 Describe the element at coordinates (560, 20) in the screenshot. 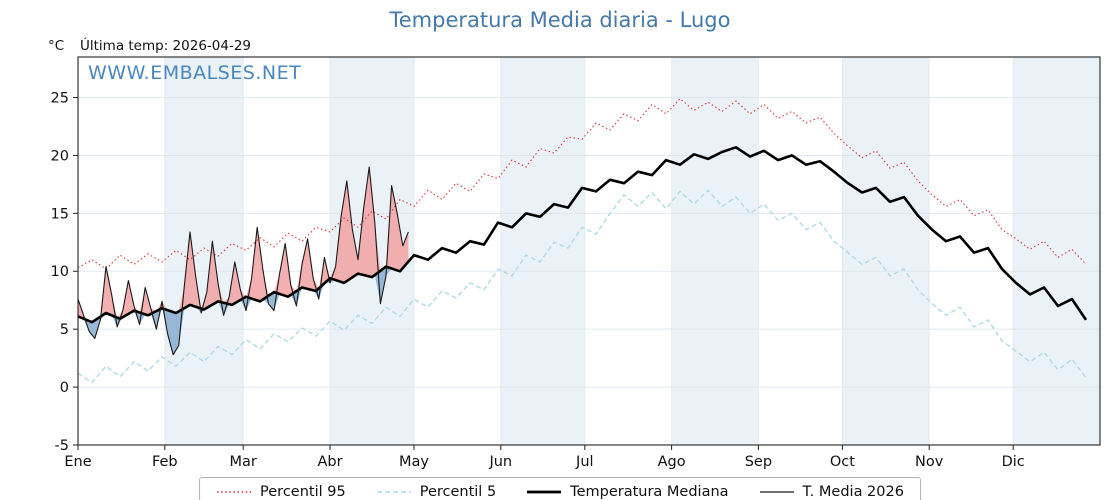

I see `chart-title: Temperatura Media diaria - Lugo` at that location.